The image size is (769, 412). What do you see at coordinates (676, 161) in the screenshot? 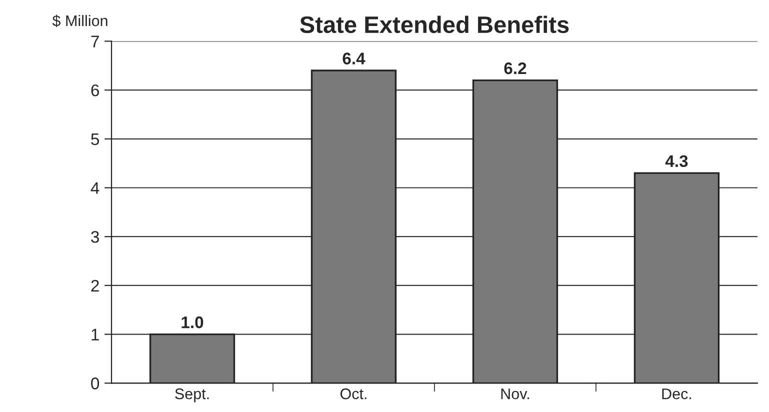
I see `data-label: 4.3` at bounding box center [676, 161].